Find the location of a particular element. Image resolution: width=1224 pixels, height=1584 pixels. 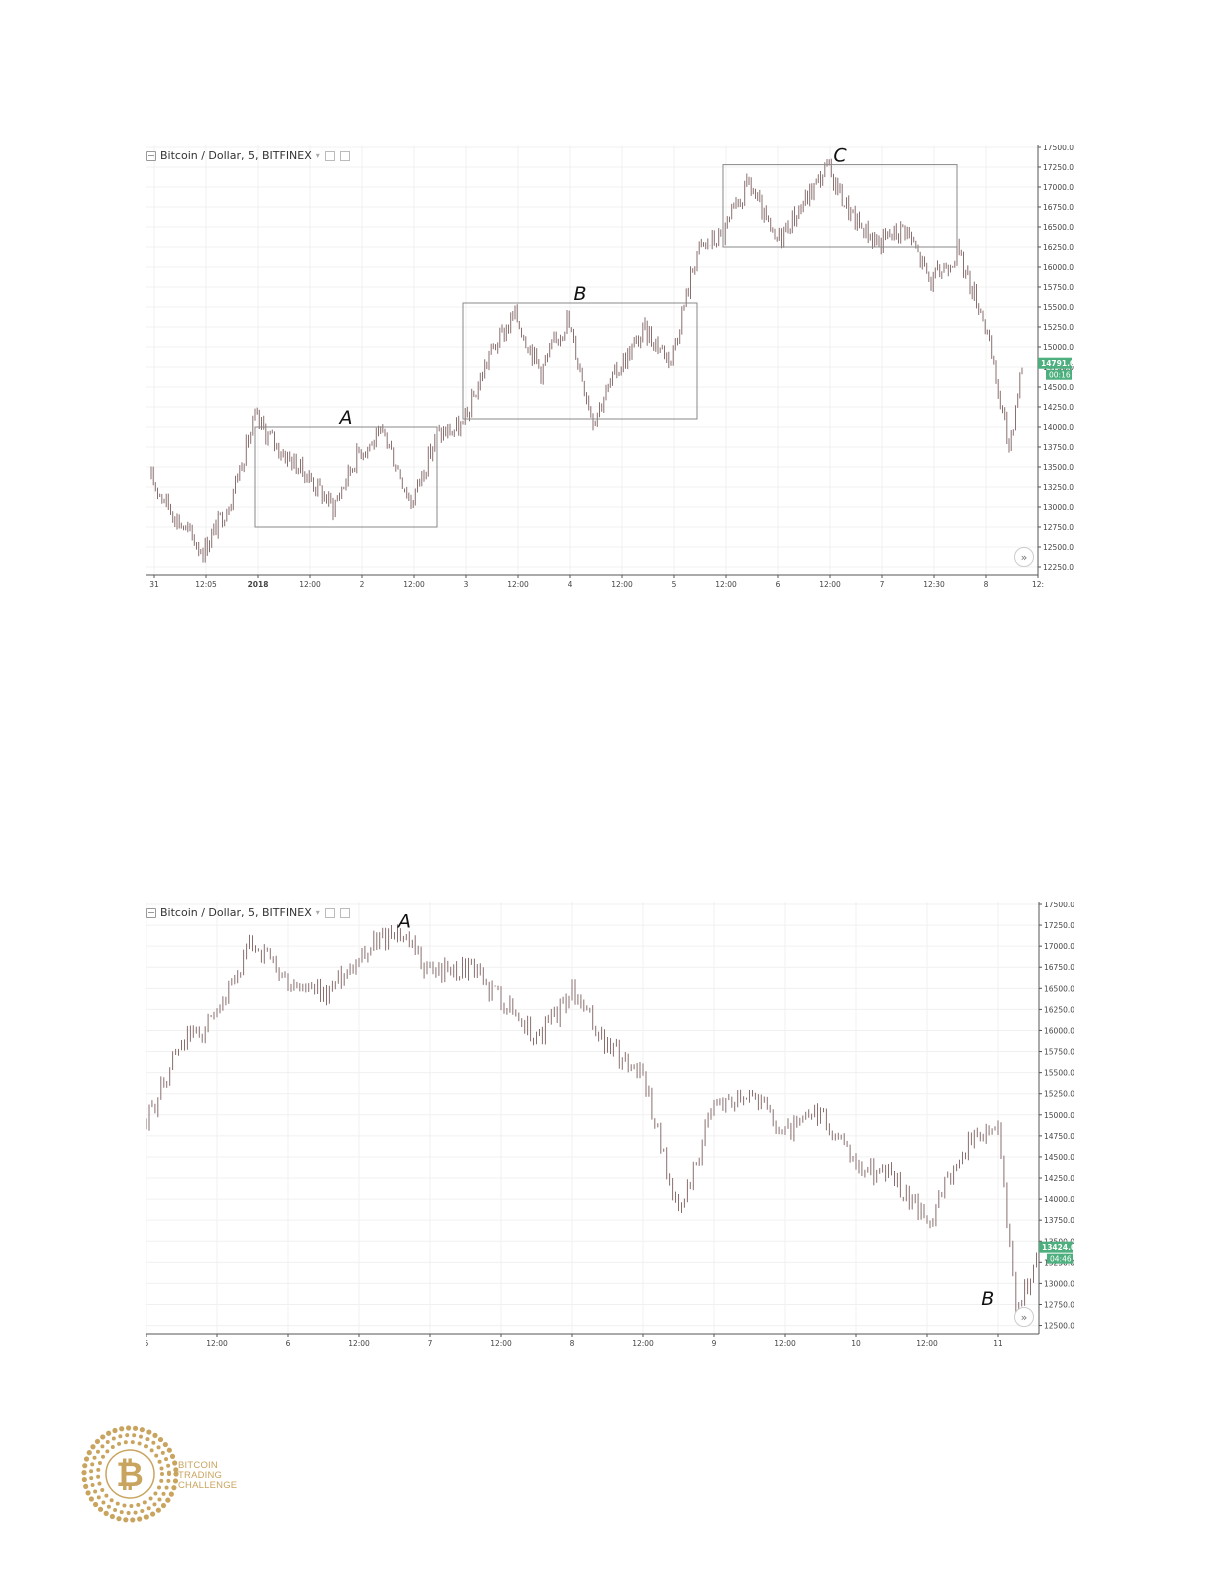

last-price-tag is located at coordinates (1056, 1247).